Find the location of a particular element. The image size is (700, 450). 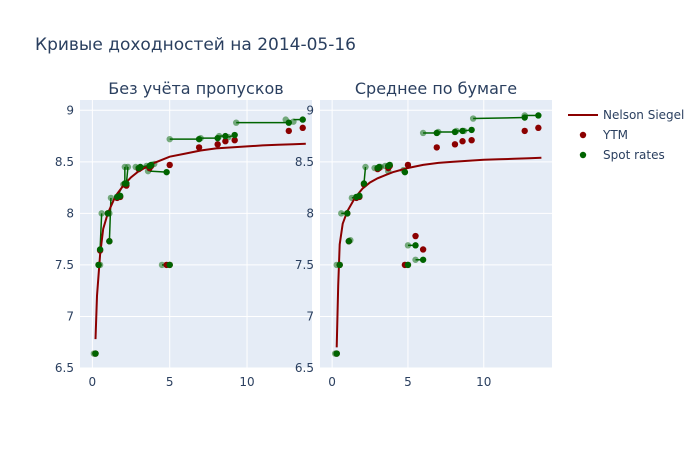

legend-label: YTM is located at coordinates (615, 135).